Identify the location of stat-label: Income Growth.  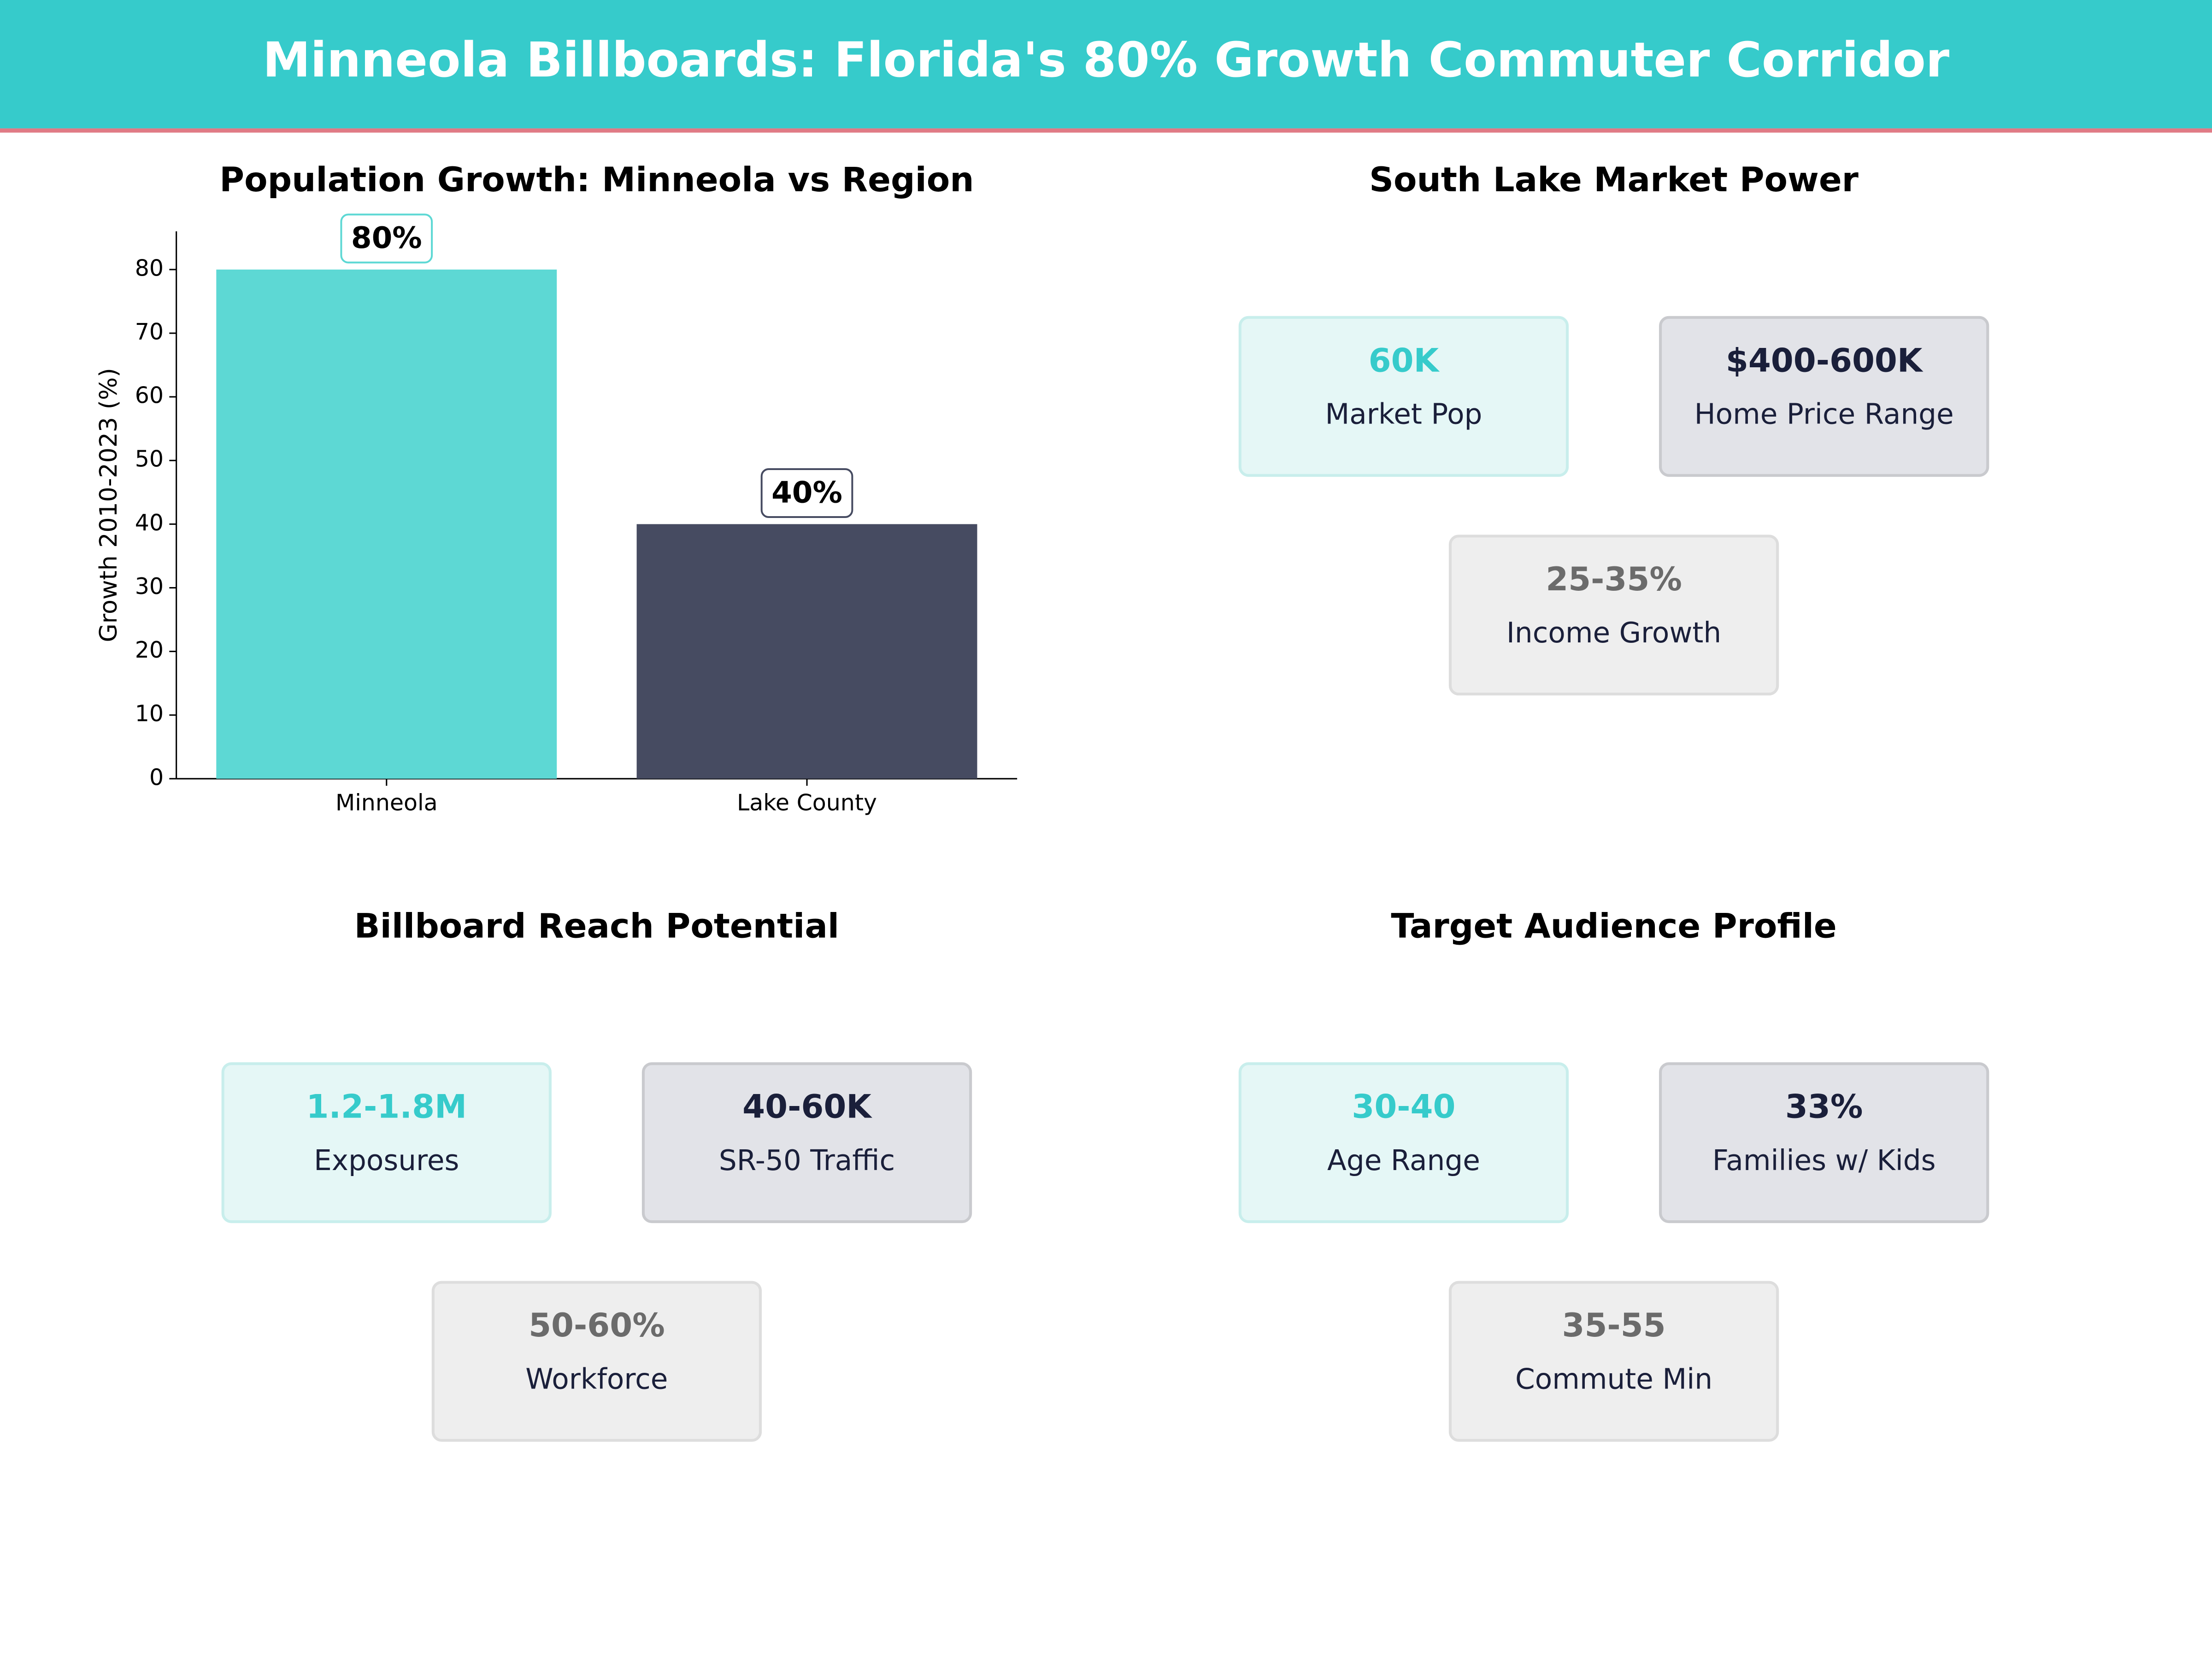
(1613, 633).